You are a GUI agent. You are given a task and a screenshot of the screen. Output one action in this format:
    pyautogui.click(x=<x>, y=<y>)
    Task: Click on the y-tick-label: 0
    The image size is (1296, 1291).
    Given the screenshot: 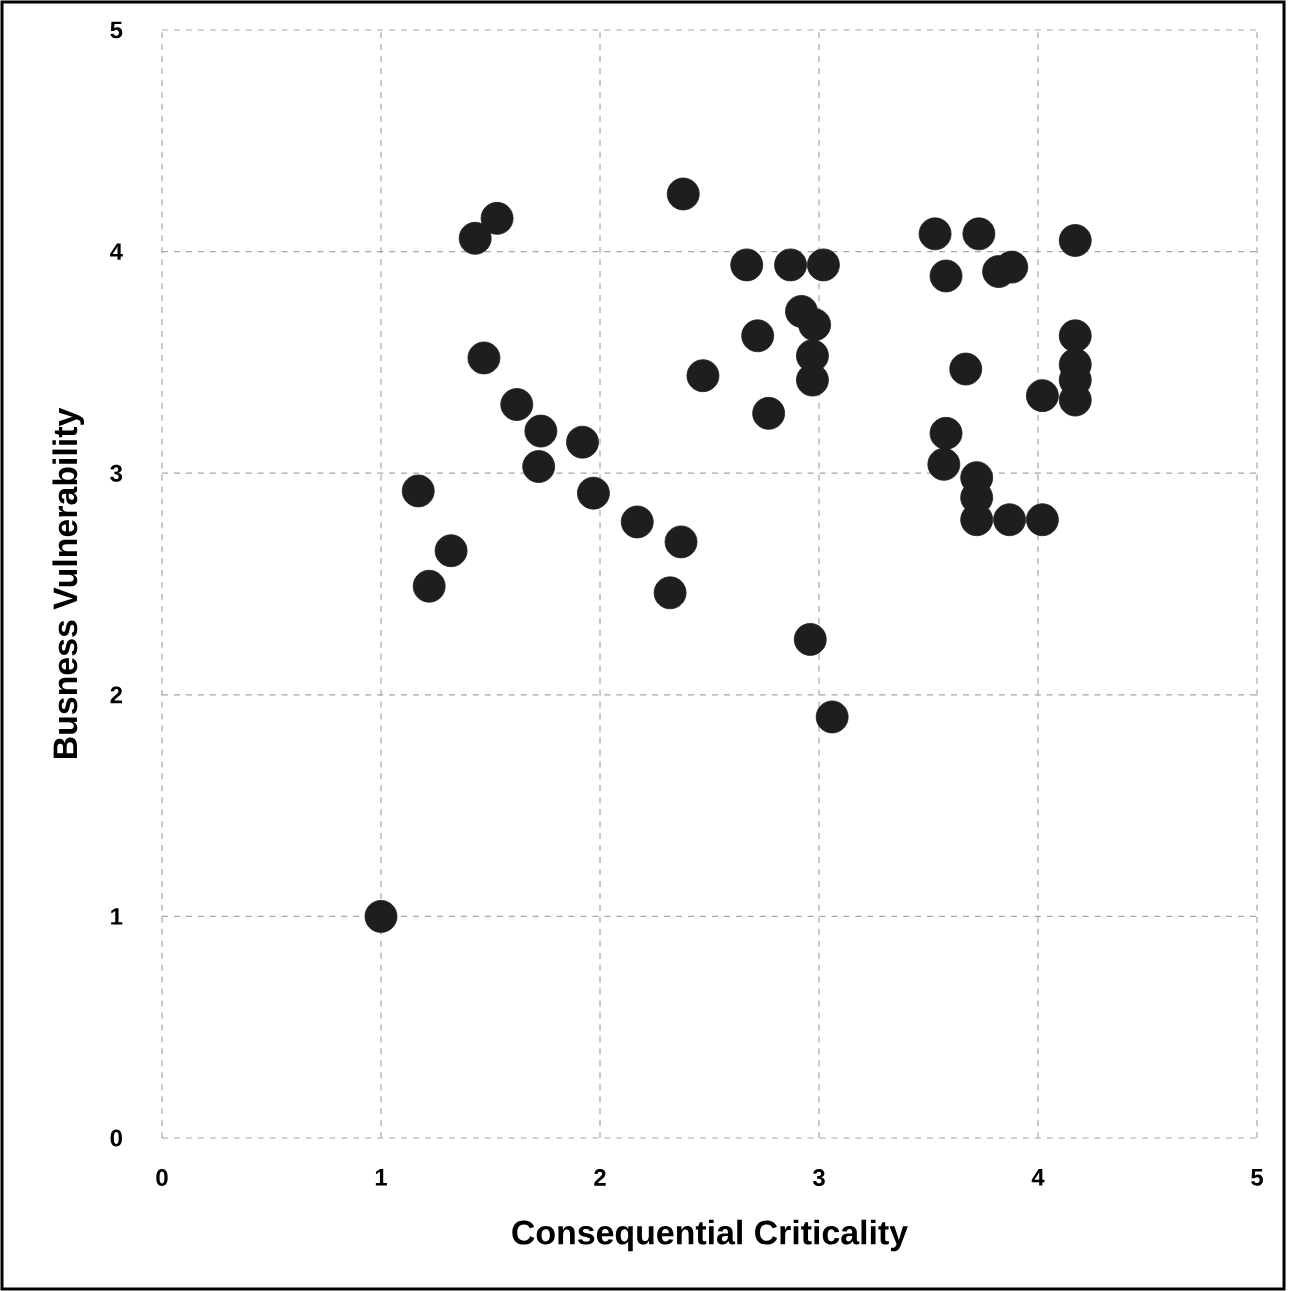 What is the action you would take?
    pyautogui.click(x=116, y=1138)
    